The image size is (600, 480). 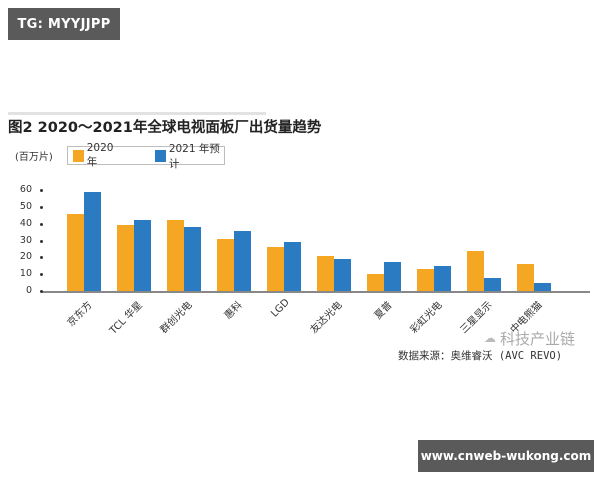 What do you see at coordinates (194, 156) in the screenshot?
I see `legend-label-2021: 2021 年预计` at bounding box center [194, 156].